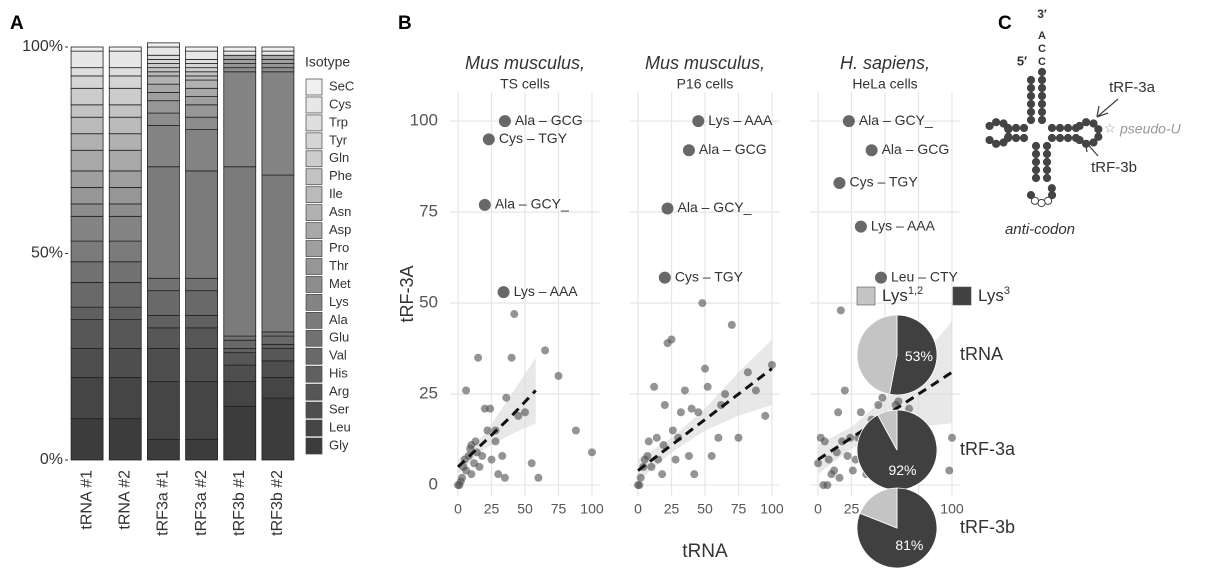  I want to click on x-tick-label: 0, so click(458, 509).